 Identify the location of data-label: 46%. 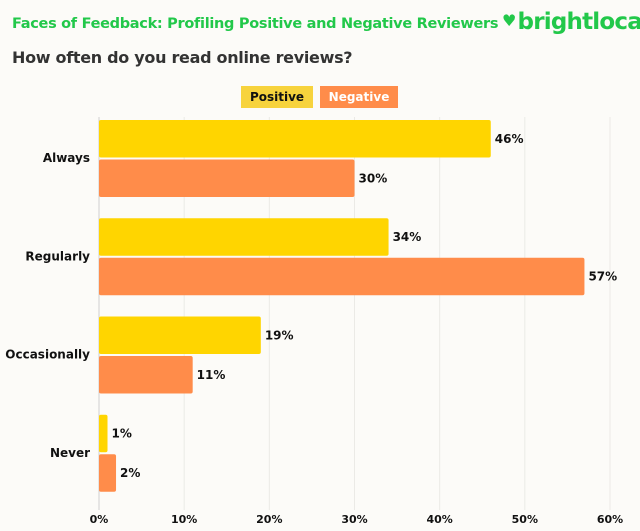
(509, 139).